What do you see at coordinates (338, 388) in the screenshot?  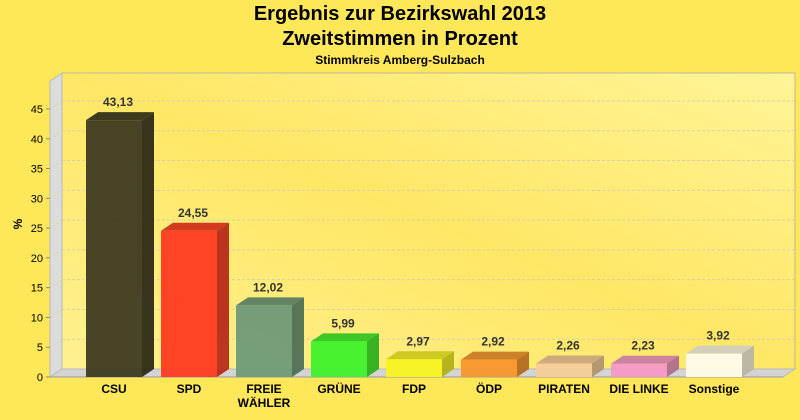 I see `x-tick-label: GRÜNE` at bounding box center [338, 388].